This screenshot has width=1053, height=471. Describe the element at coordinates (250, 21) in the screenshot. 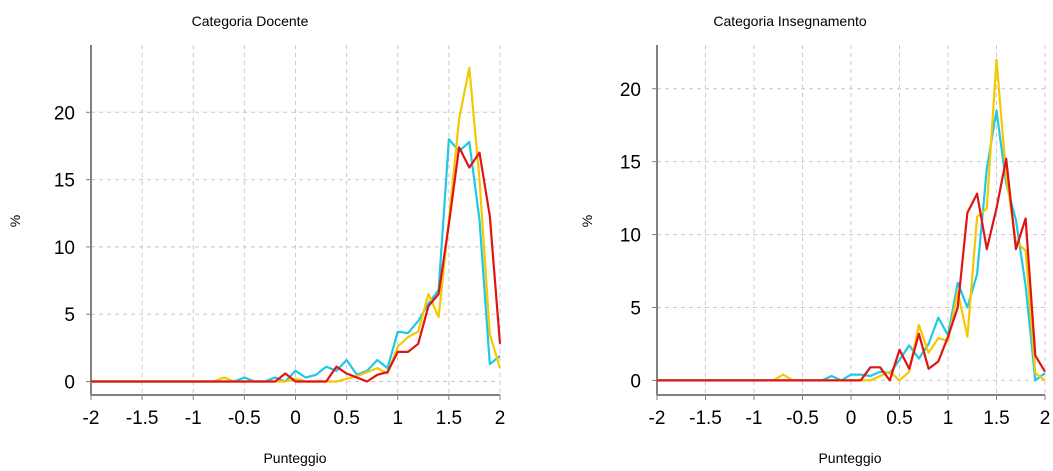

I see `chart-title: Categoria Docente` at that location.